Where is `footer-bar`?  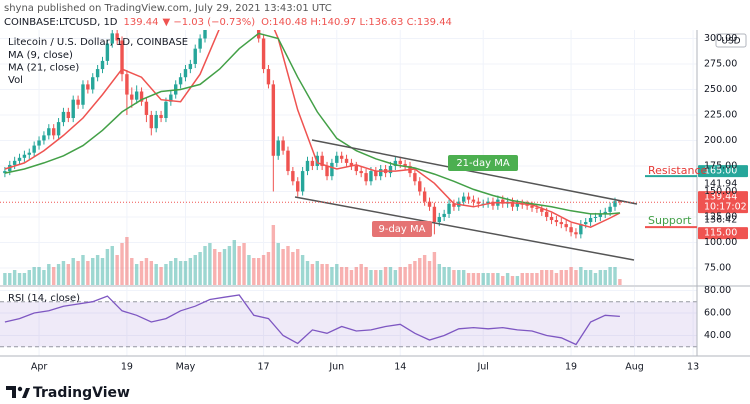 footer-bar is located at coordinates (375, 391).